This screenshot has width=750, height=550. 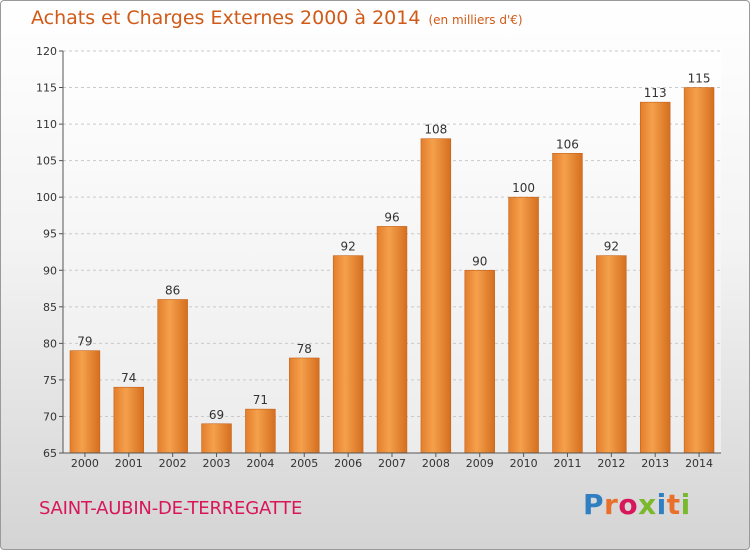 I want to click on chart-subtitle: (en milliers d'€), so click(x=475, y=20).